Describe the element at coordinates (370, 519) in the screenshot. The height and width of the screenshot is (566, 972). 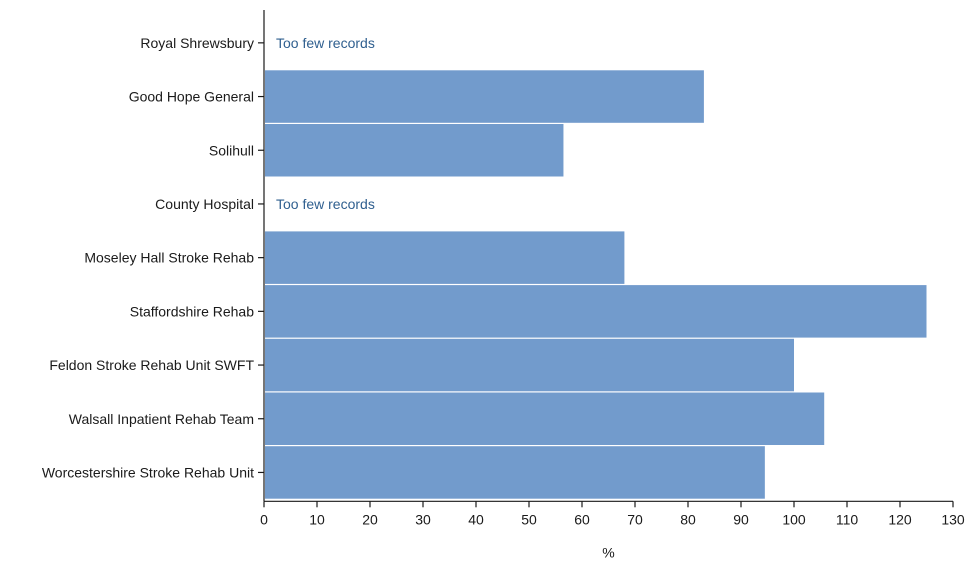
I see `x-tick-label-20: 20` at that location.